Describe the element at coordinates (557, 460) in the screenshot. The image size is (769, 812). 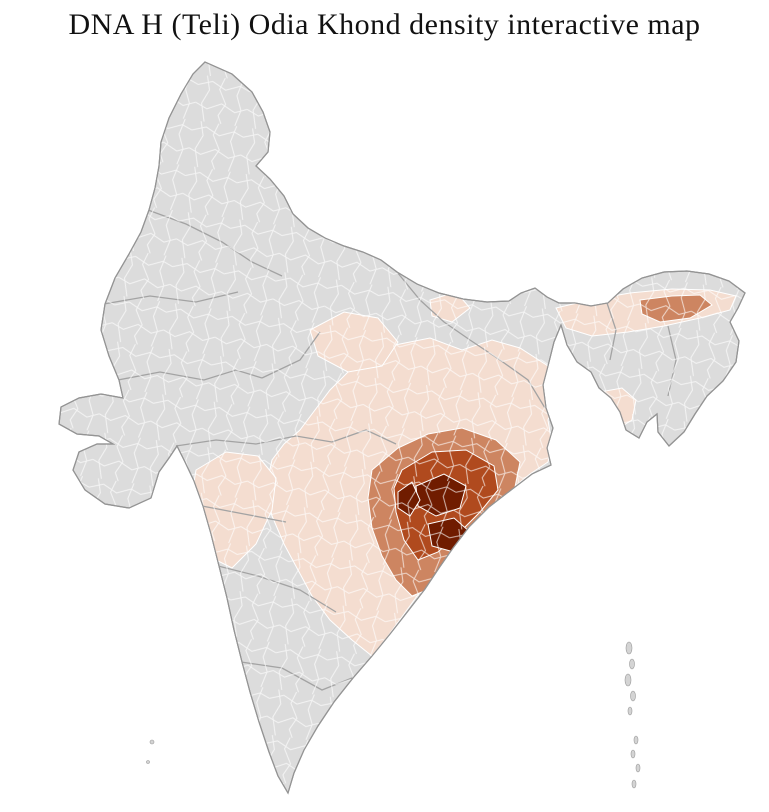
I see `district-region-no-data` at that location.